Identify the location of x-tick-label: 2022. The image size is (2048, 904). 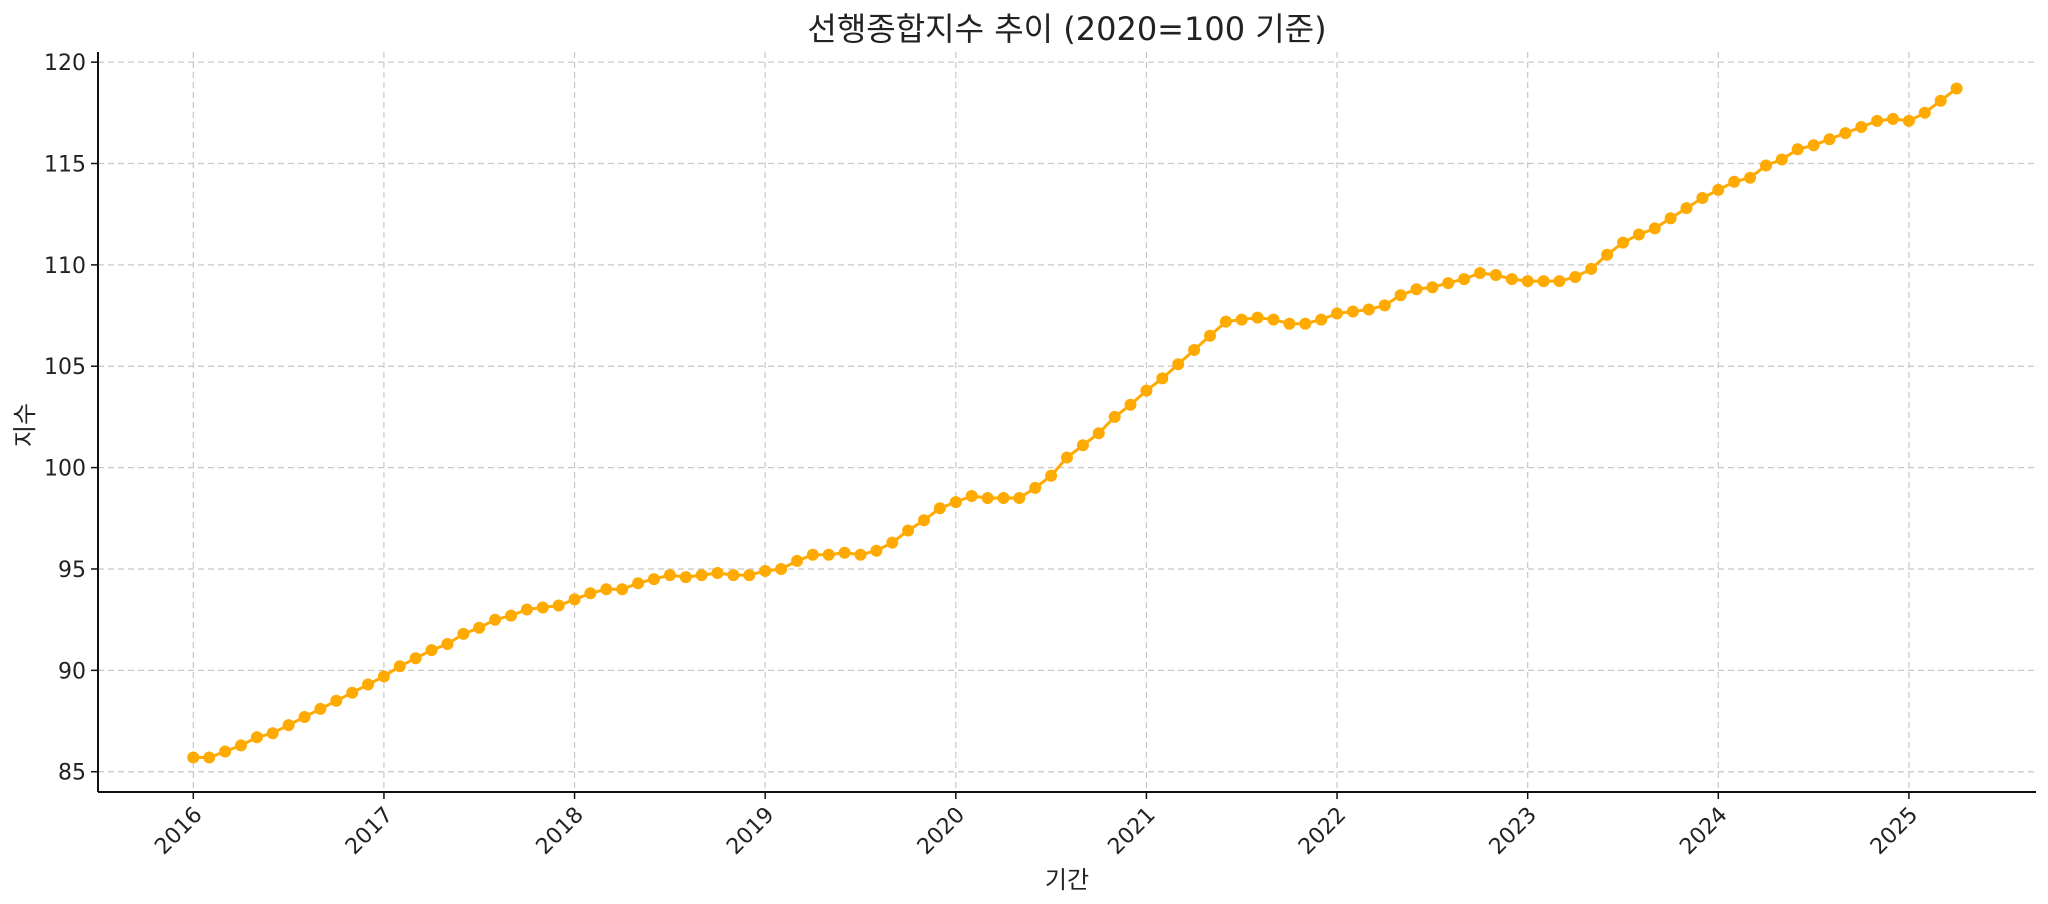
(1322, 831).